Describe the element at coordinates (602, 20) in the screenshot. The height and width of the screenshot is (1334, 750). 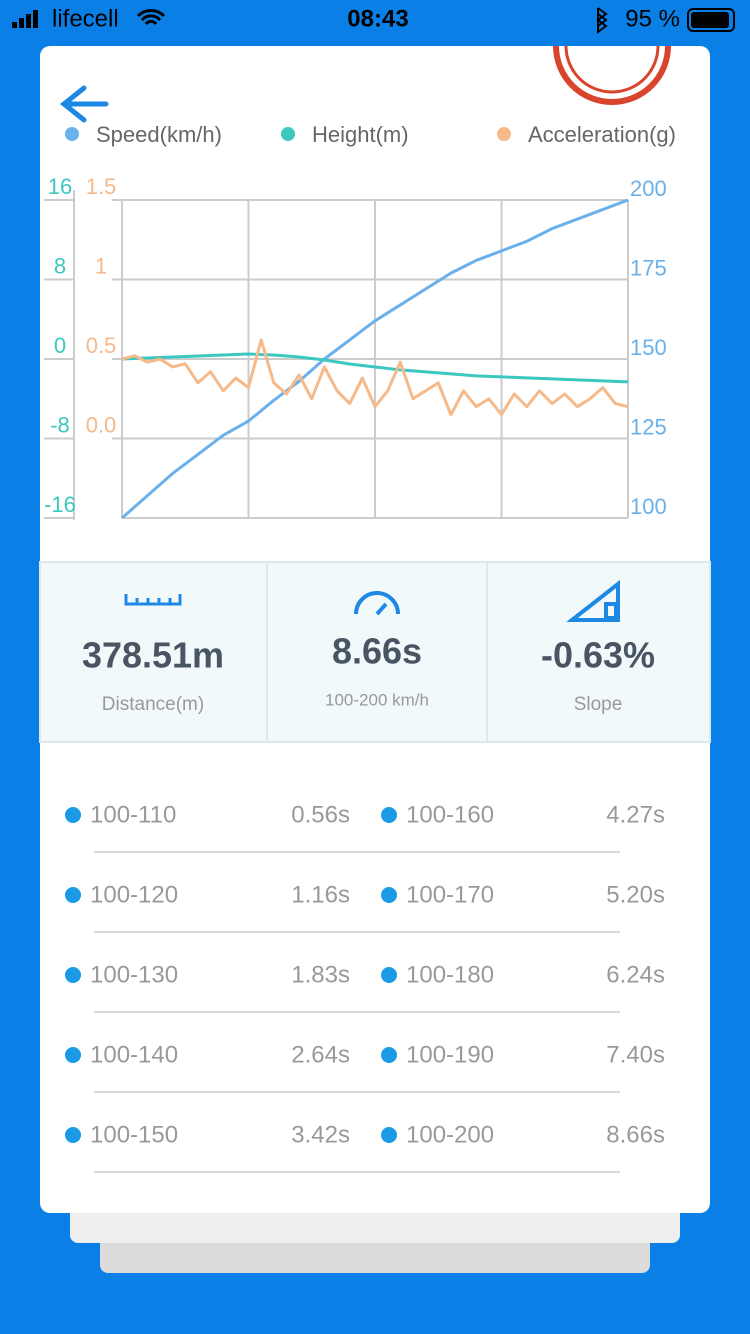
I see `bluetooth-icon` at that location.